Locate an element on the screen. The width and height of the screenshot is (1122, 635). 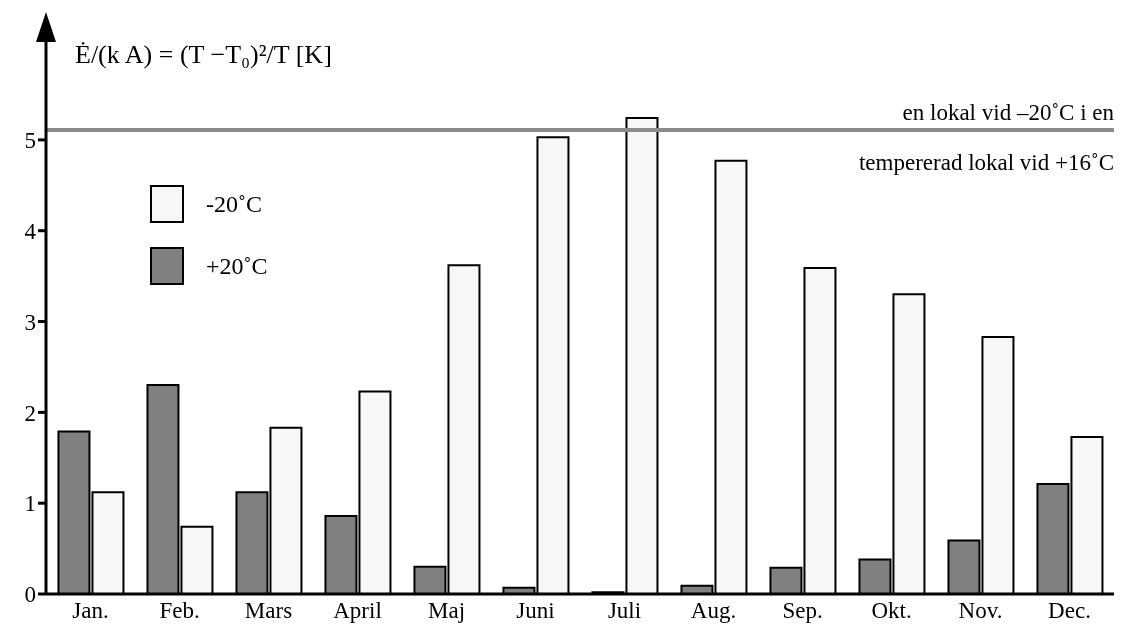
annotation: en lokal vid –20˚C i en is located at coordinates (1008, 112).